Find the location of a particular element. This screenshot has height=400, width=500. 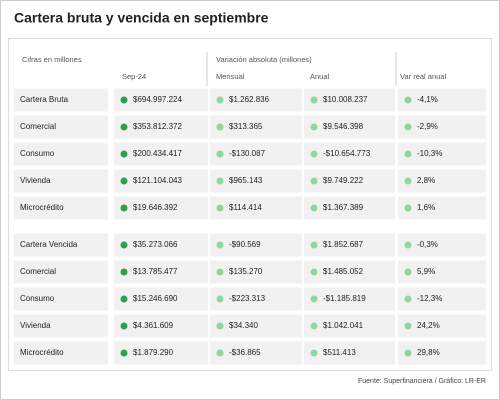

source: Fuente: Superfinanciera / Gráfico: LR-ER is located at coordinates (422, 381).